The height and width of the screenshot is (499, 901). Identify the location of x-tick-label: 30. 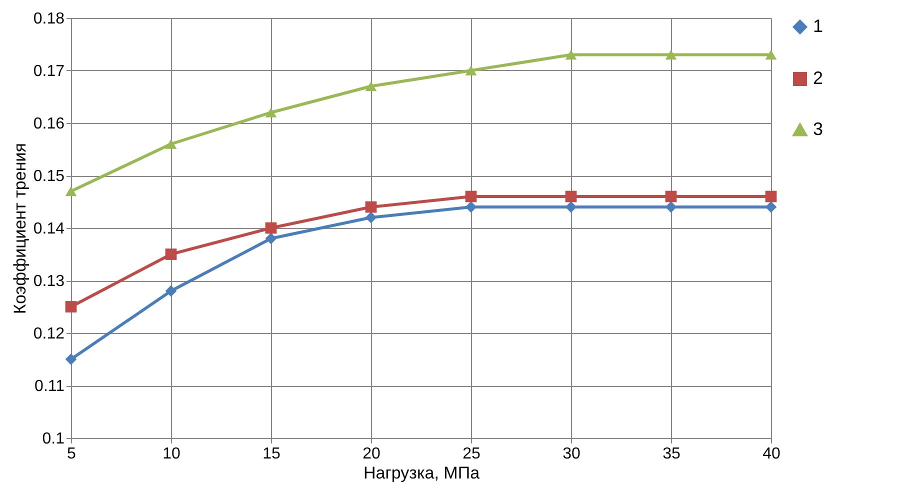
(571, 454).